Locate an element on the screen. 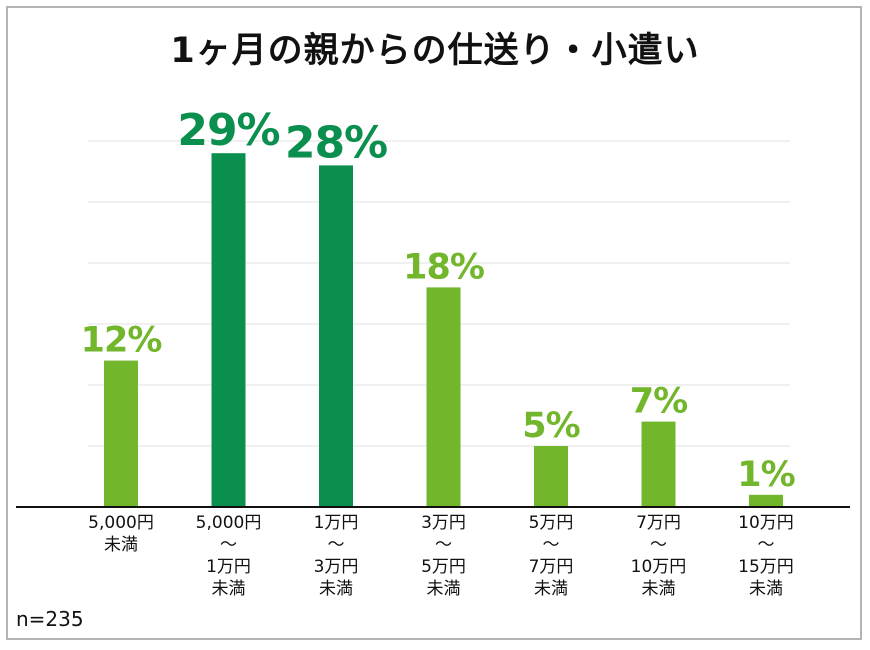 The height and width of the screenshot is (650, 870). value-label: 12% is located at coordinates (121, 341).